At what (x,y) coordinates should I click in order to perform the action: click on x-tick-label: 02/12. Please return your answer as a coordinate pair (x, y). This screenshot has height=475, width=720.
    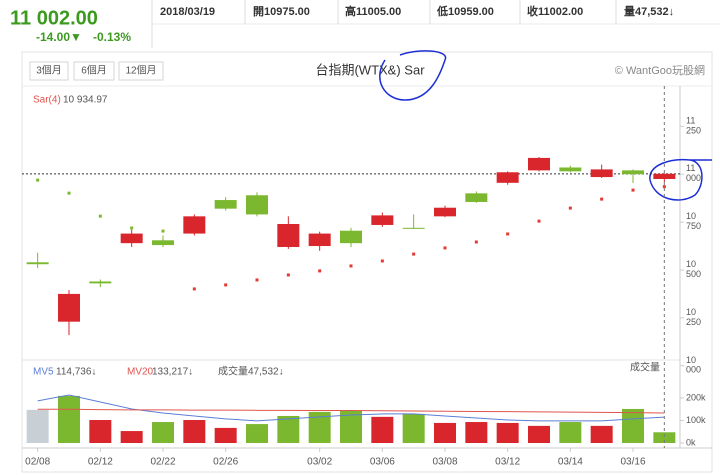
    Looking at the image, I should click on (100, 462).